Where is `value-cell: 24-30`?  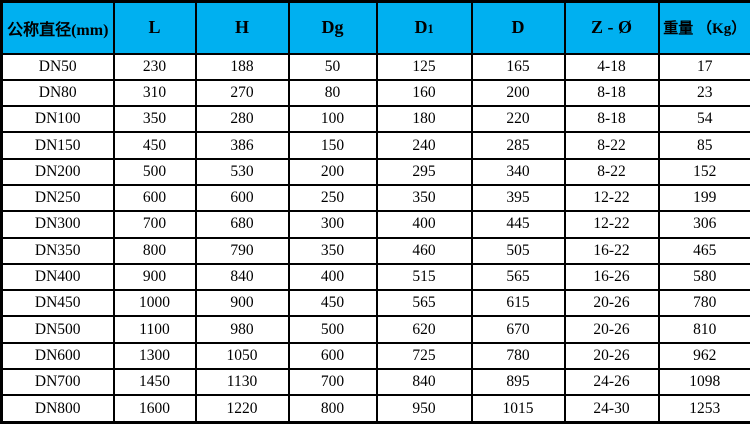
value-cell: 24-30 is located at coordinates (611, 409).